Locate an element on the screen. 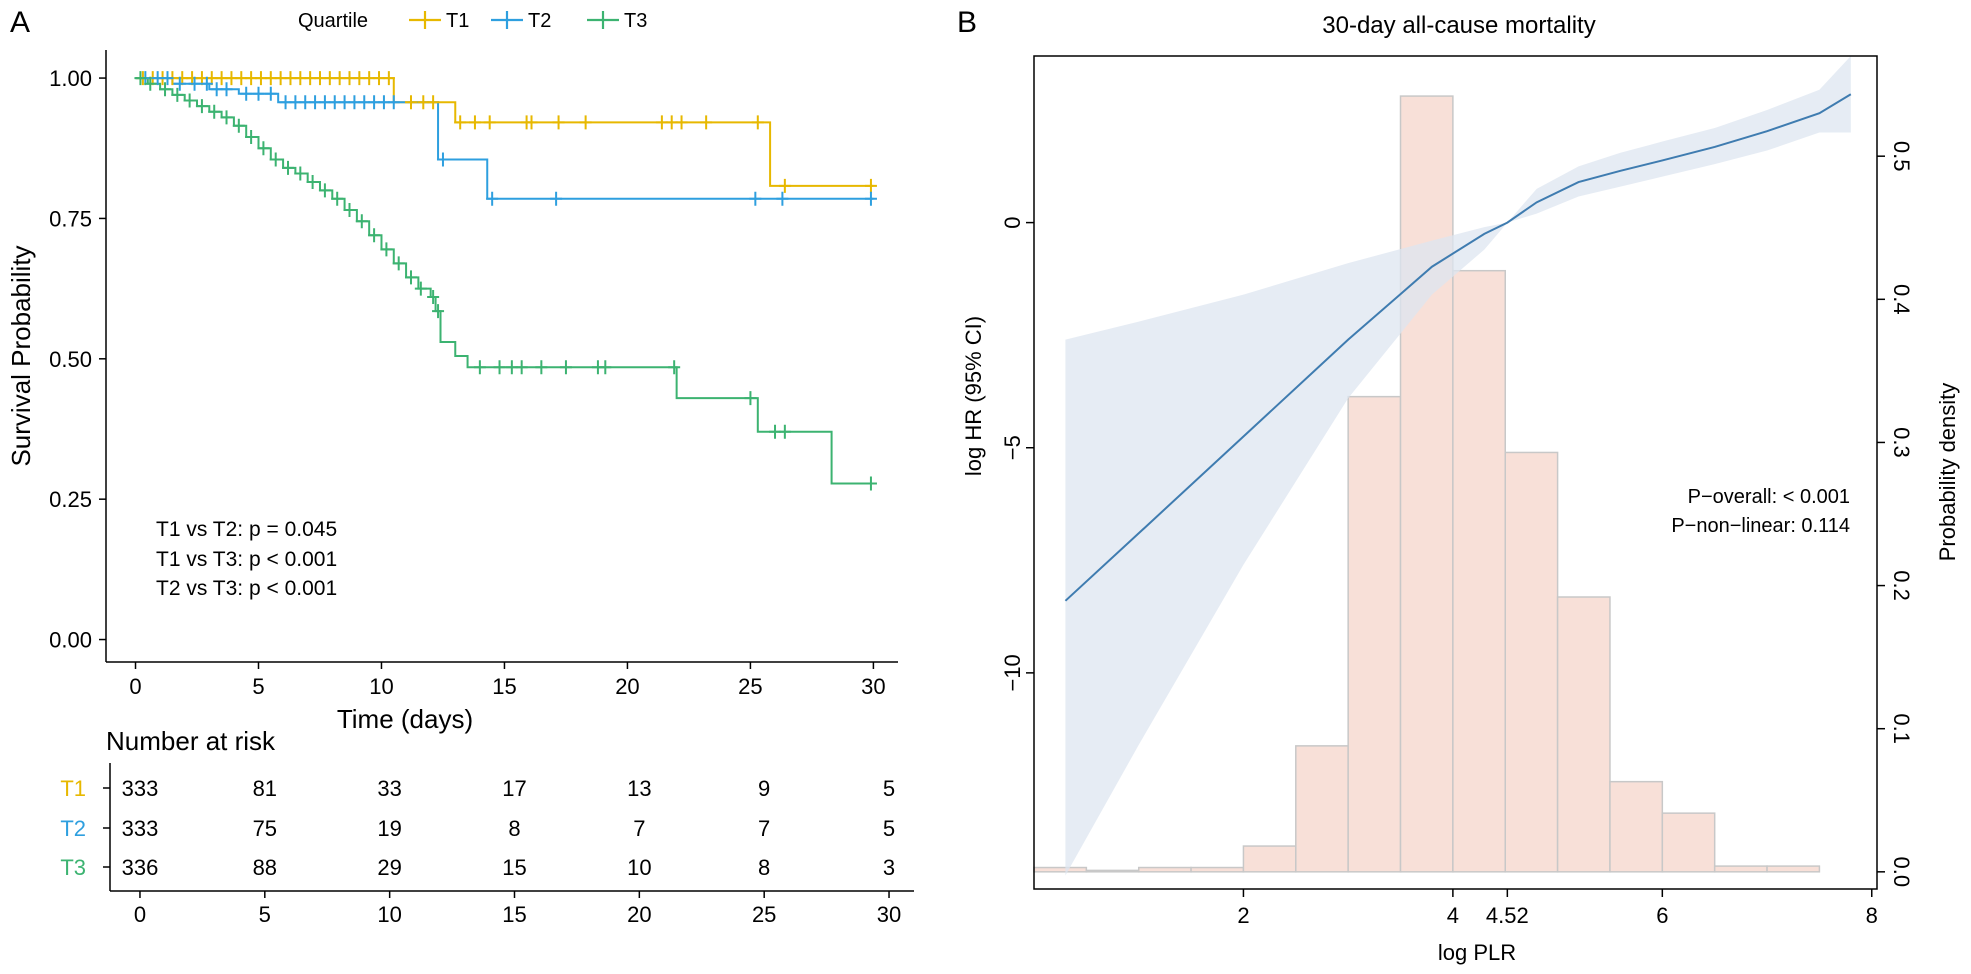 The height and width of the screenshot is (974, 1971). km-curve-t1 is located at coordinates (504, 132).